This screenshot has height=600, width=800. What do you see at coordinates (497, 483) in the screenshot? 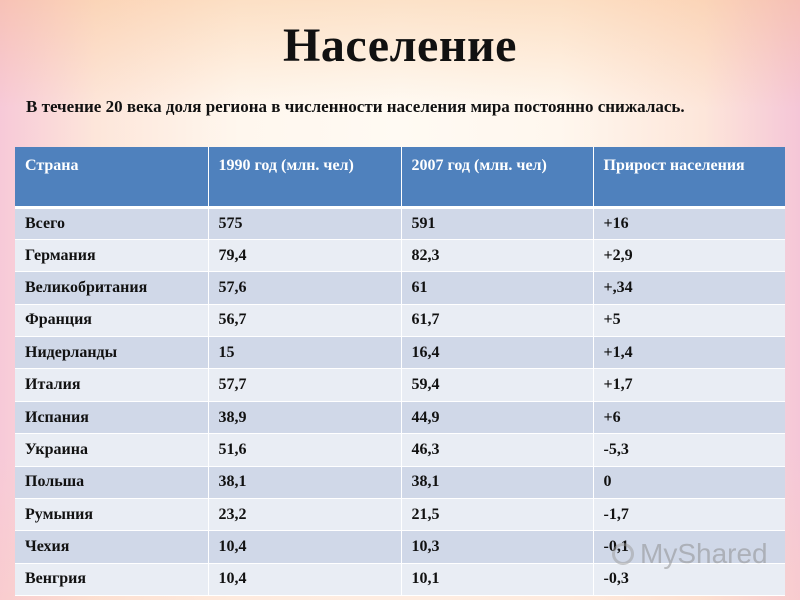
I see `cell-2007: 38,1` at bounding box center [497, 483].